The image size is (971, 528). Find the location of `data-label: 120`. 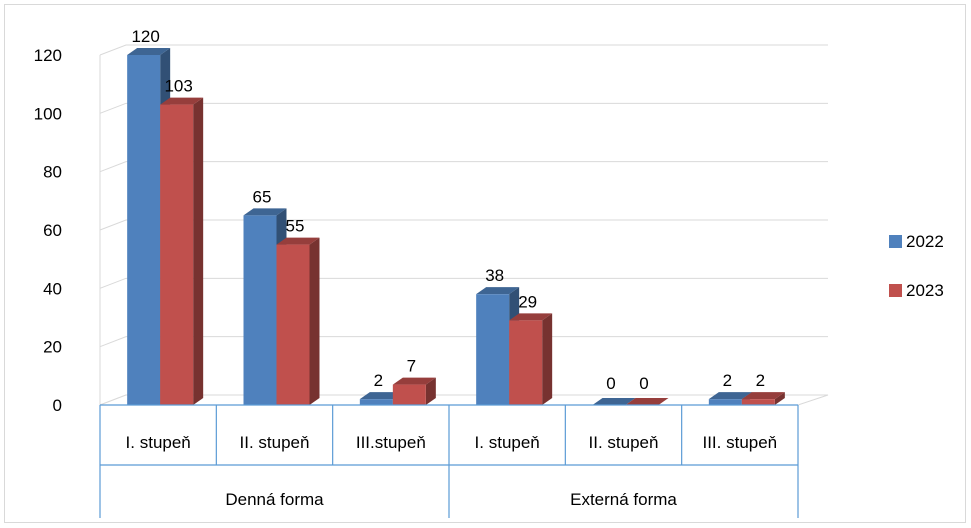

data-label: 120 is located at coordinates (145, 36).